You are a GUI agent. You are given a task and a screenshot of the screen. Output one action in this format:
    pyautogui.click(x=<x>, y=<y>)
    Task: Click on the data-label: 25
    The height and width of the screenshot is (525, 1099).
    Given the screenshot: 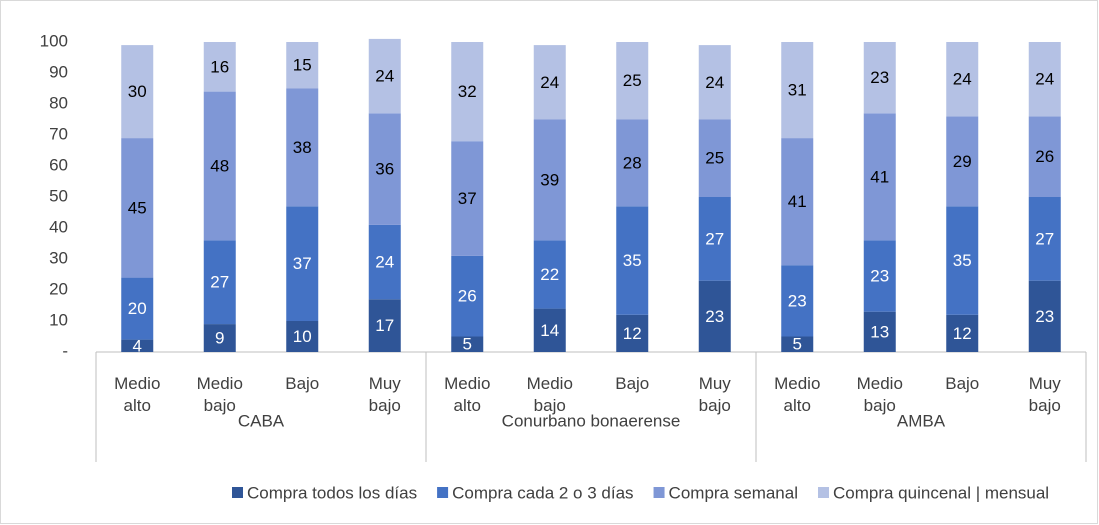 What is the action you would take?
    pyautogui.click(x=714, y=158)
    